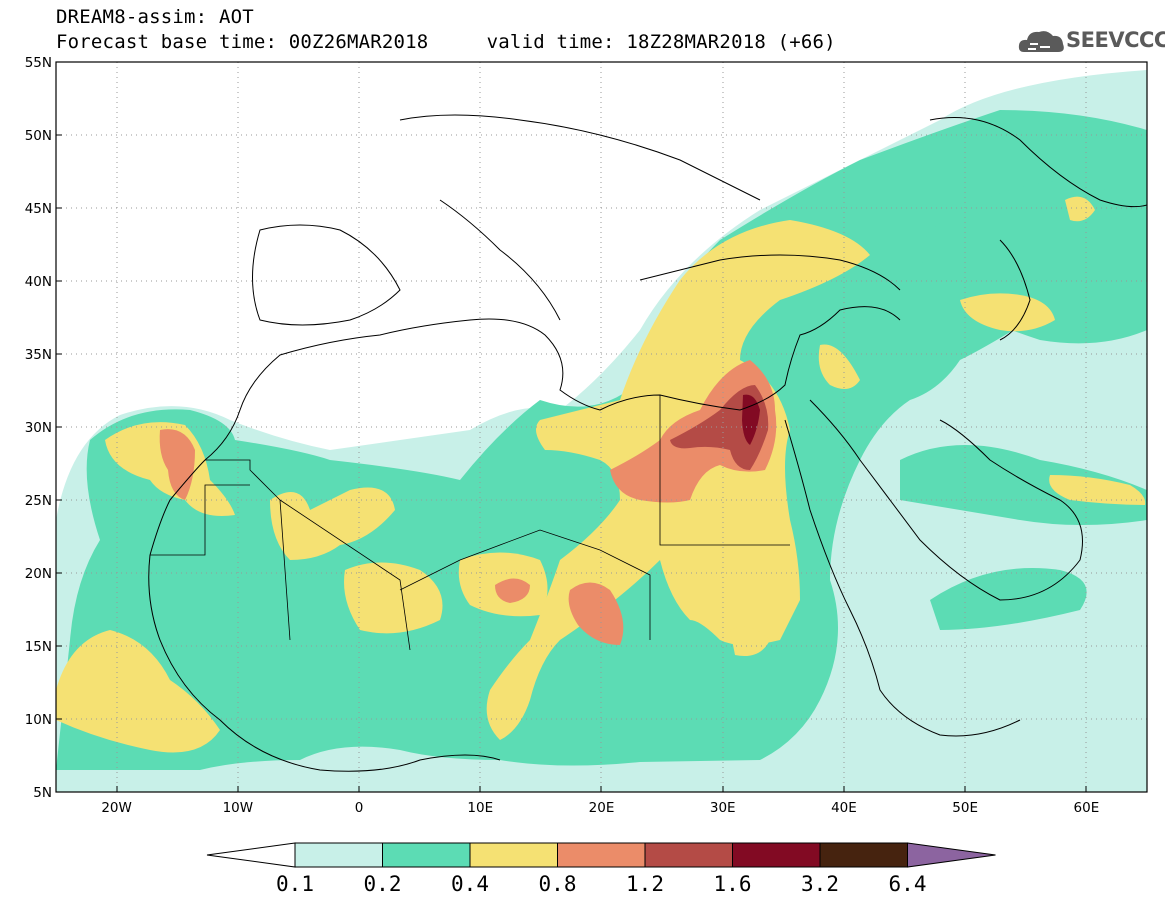  Describe the element at coordinates (359, 808) in the screenshot. I see `lon-tick-label: 0` at that location.